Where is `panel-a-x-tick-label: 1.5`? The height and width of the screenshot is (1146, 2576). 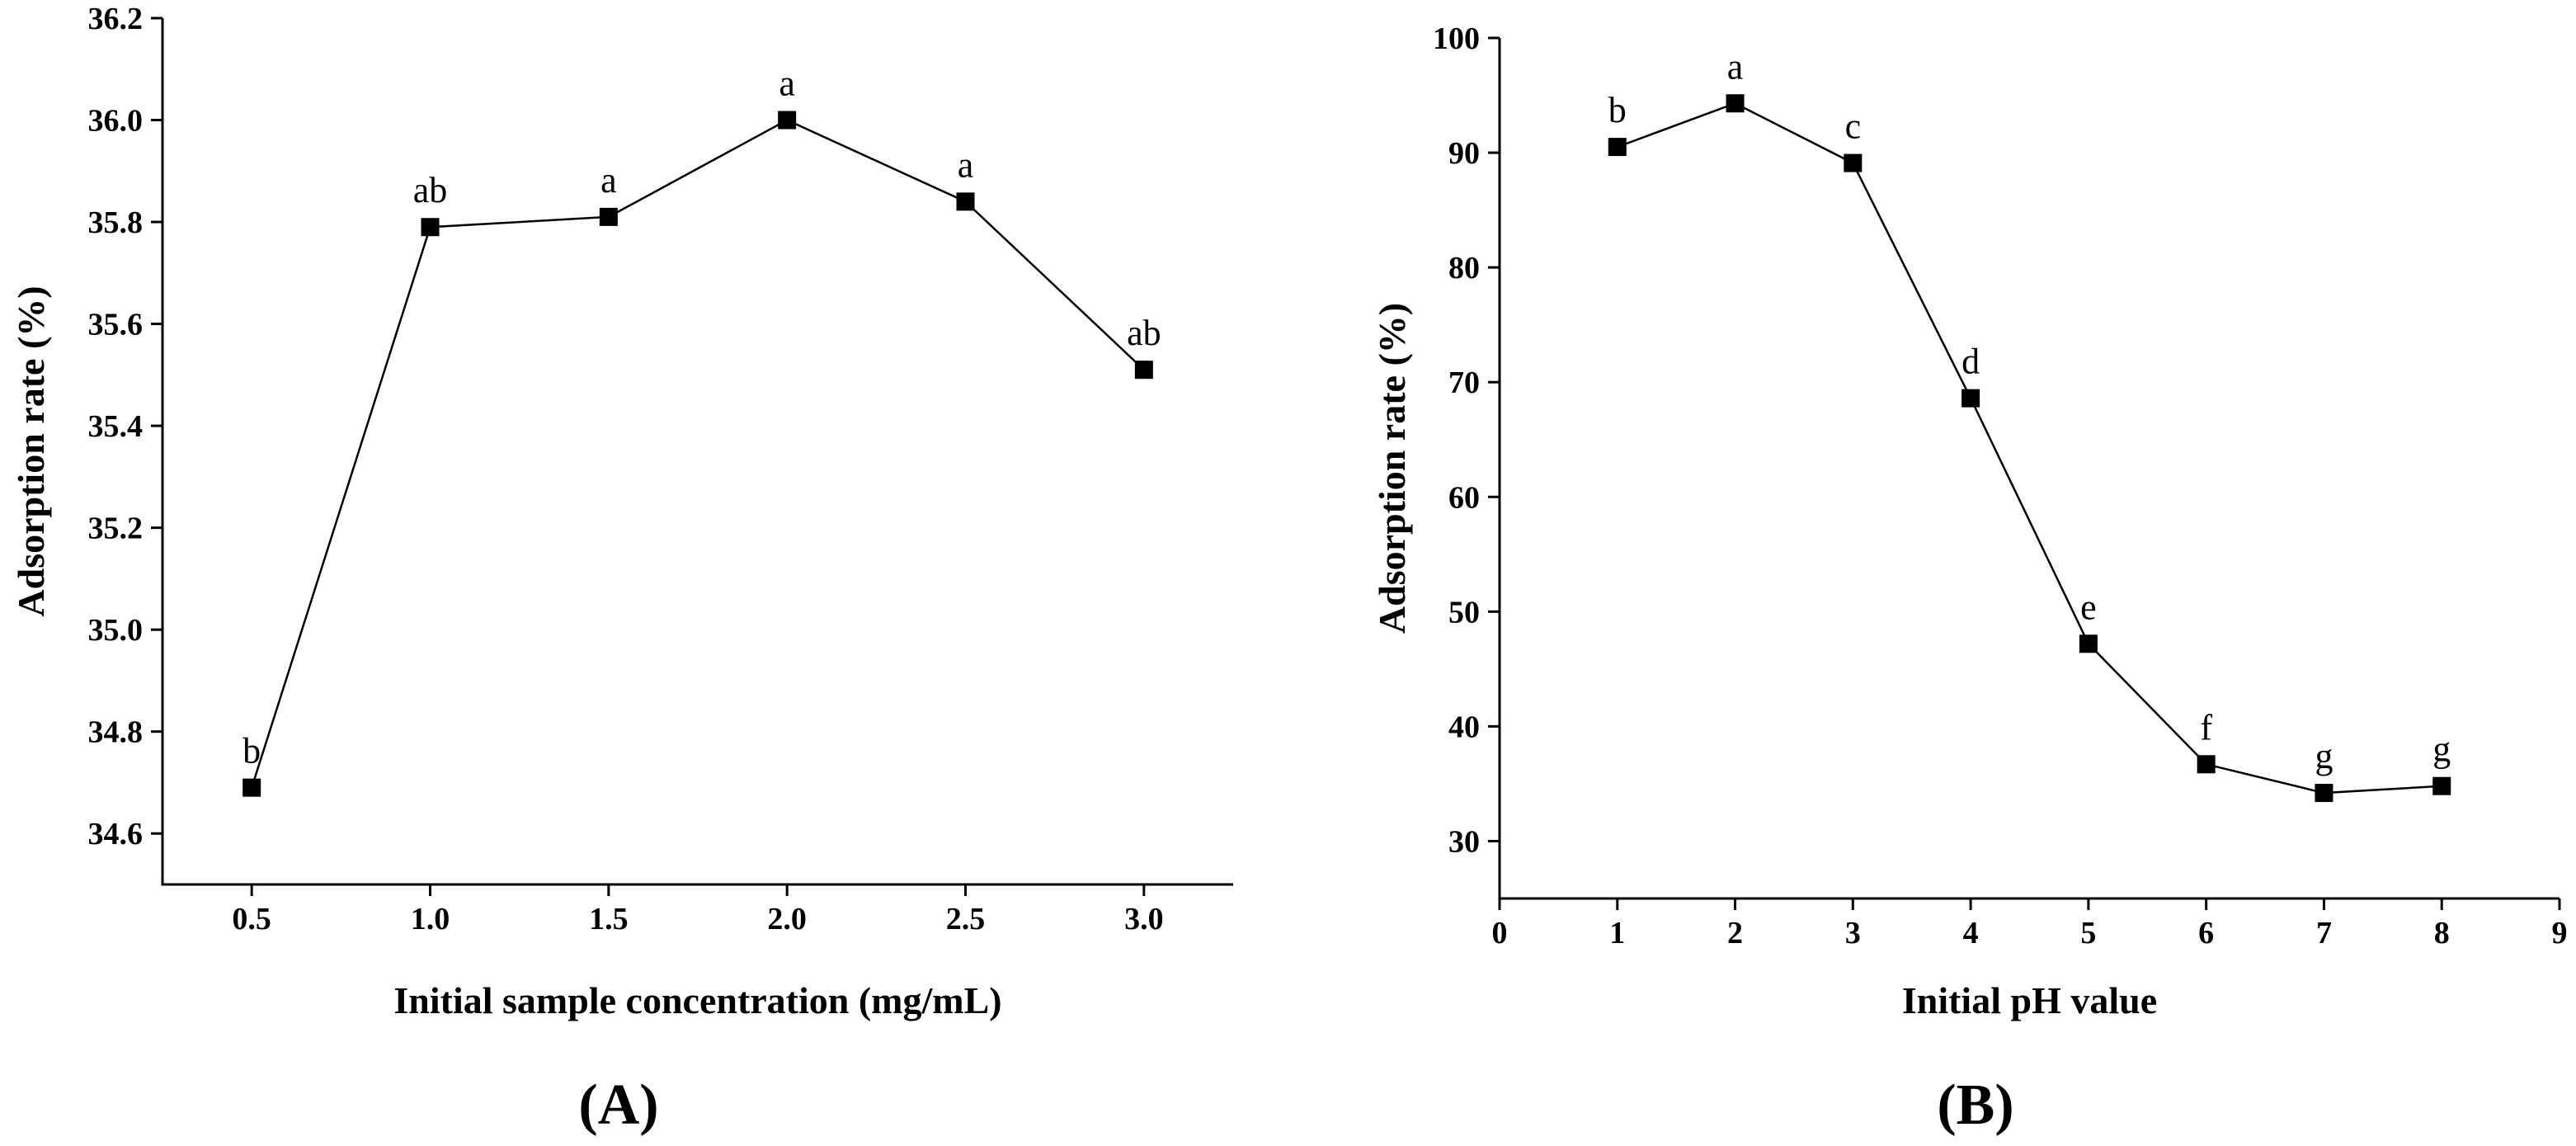
panel-a-x-tick-label: 1.5 is located at coordinates (609, 919).